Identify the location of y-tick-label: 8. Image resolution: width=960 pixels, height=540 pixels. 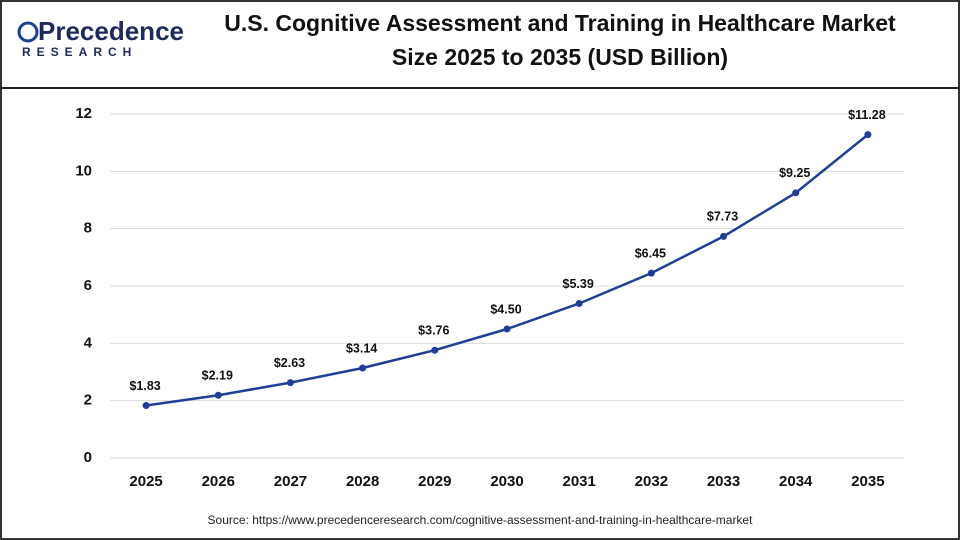
(88, 228).